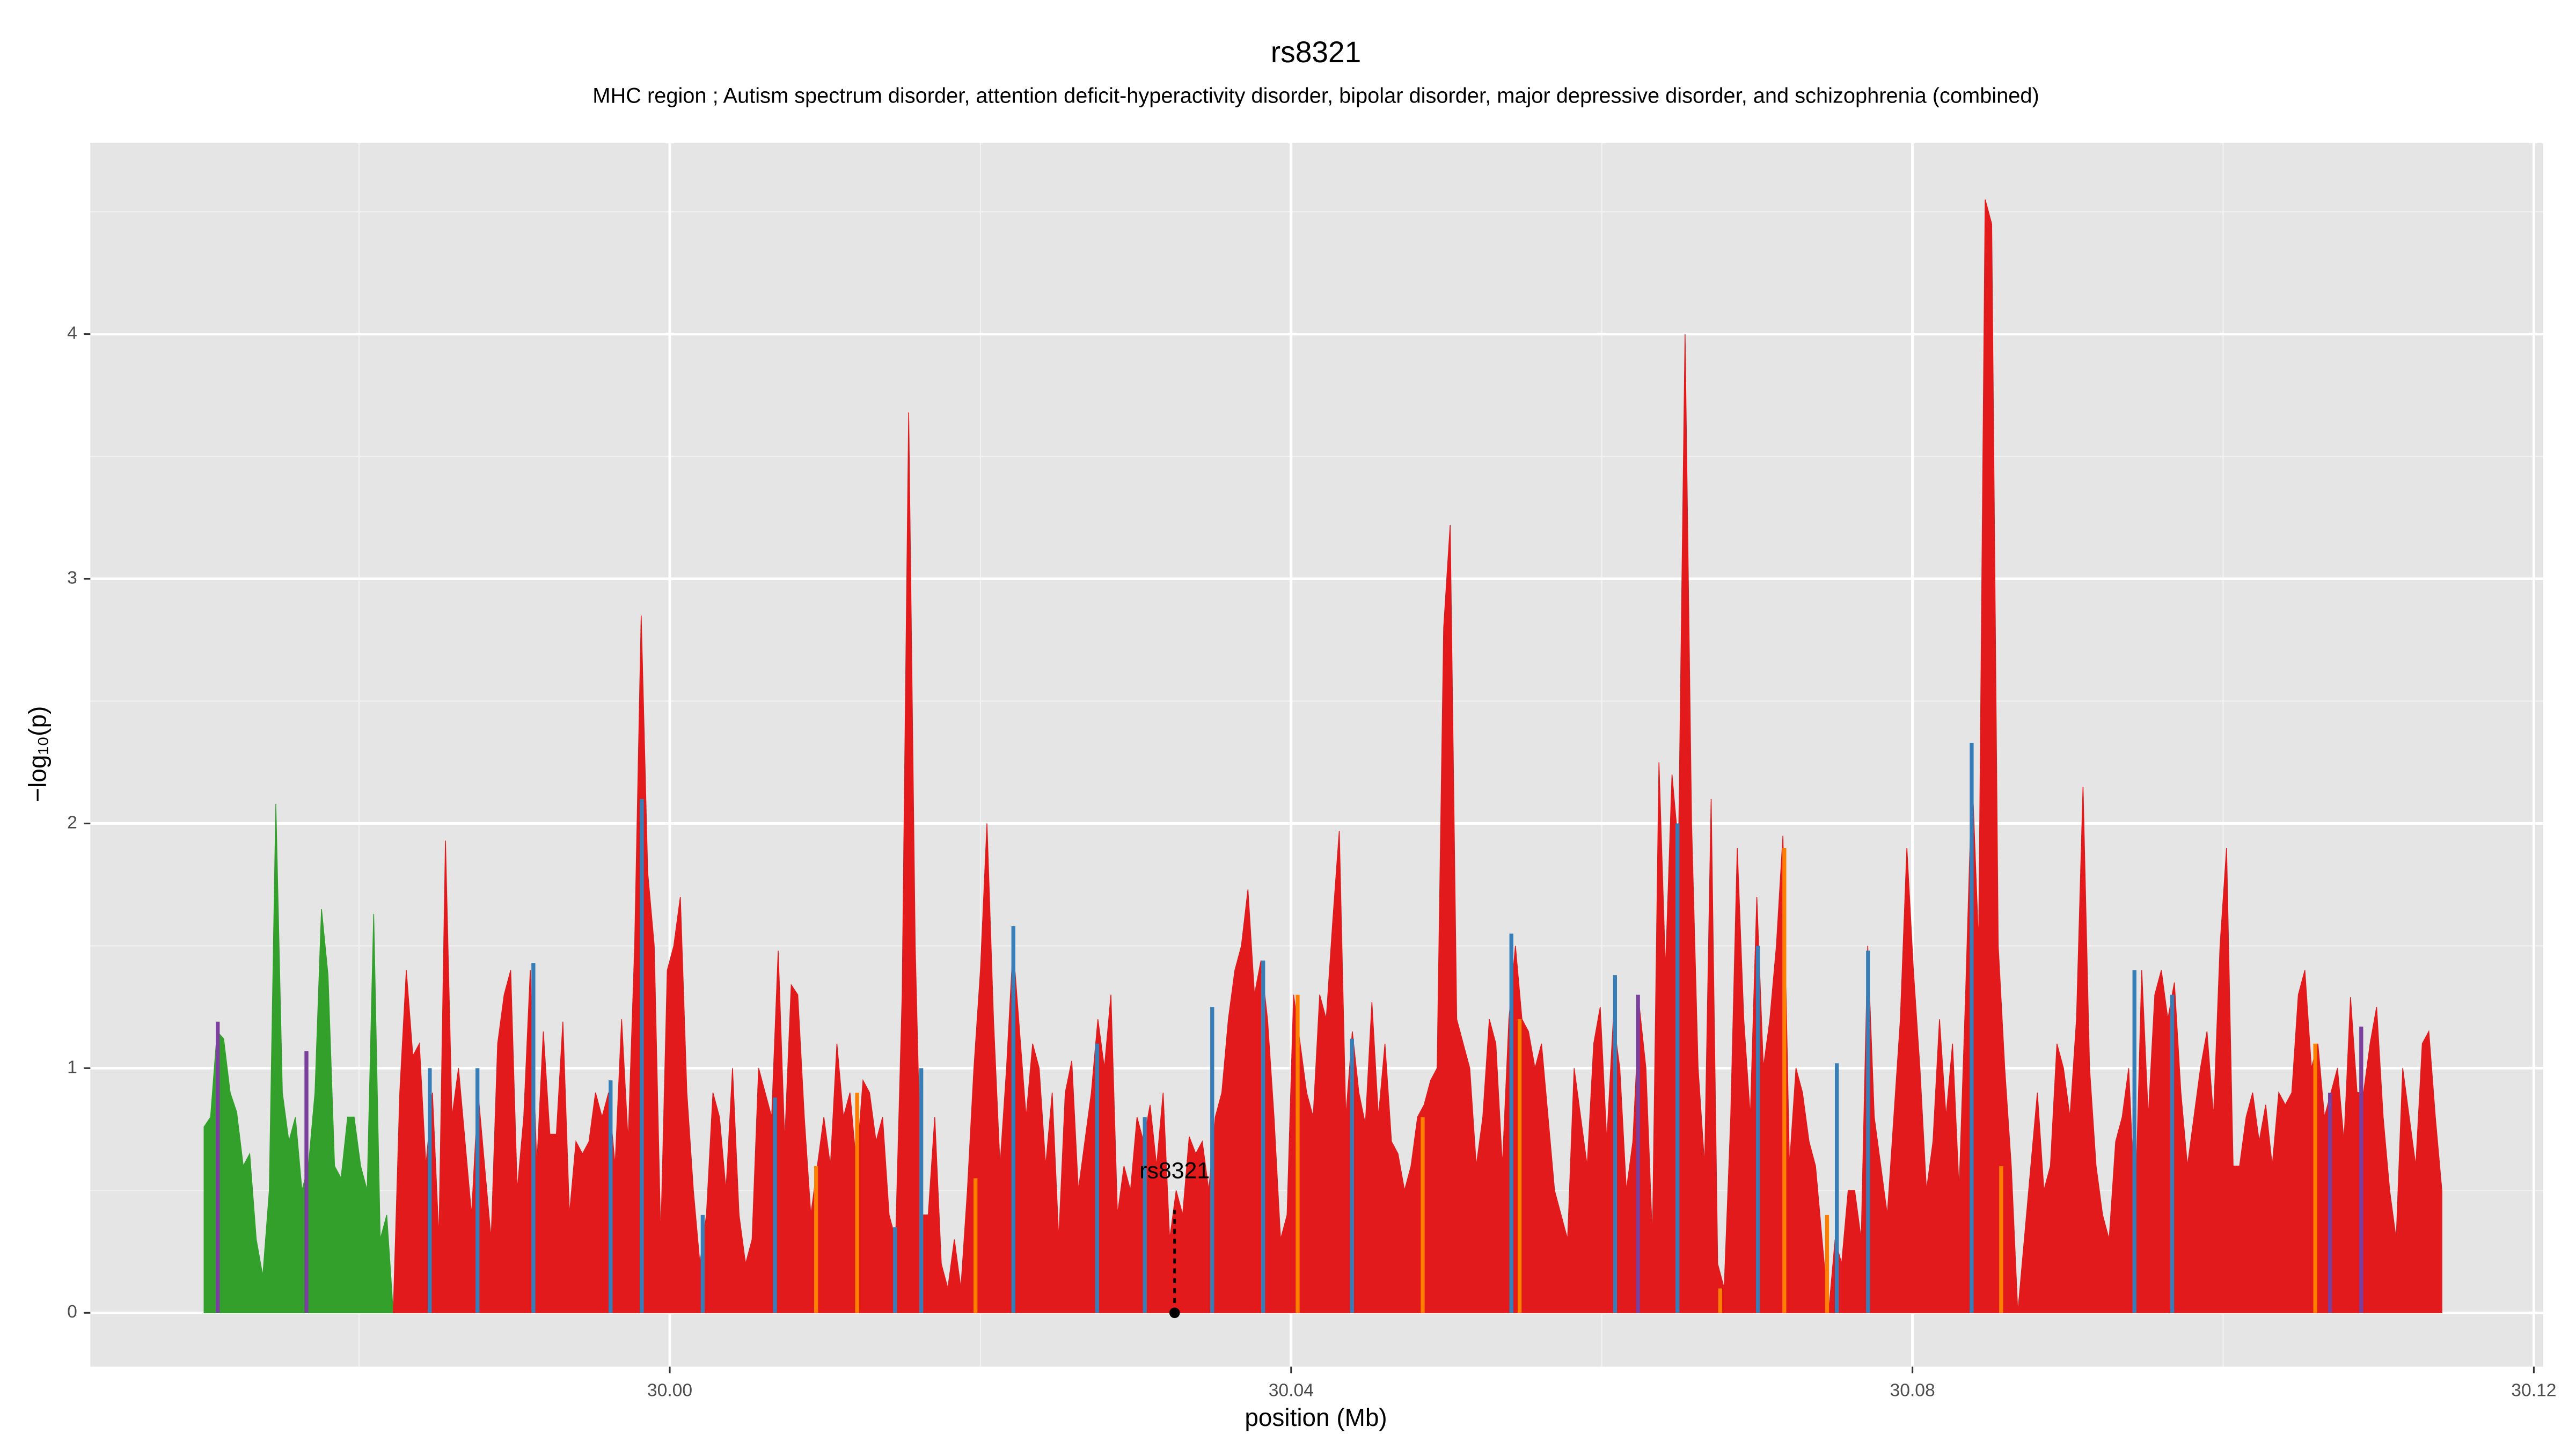 The image size is (2576, 1449). I want to click on x-tick-label: 30.04, so click(1291, 1390).